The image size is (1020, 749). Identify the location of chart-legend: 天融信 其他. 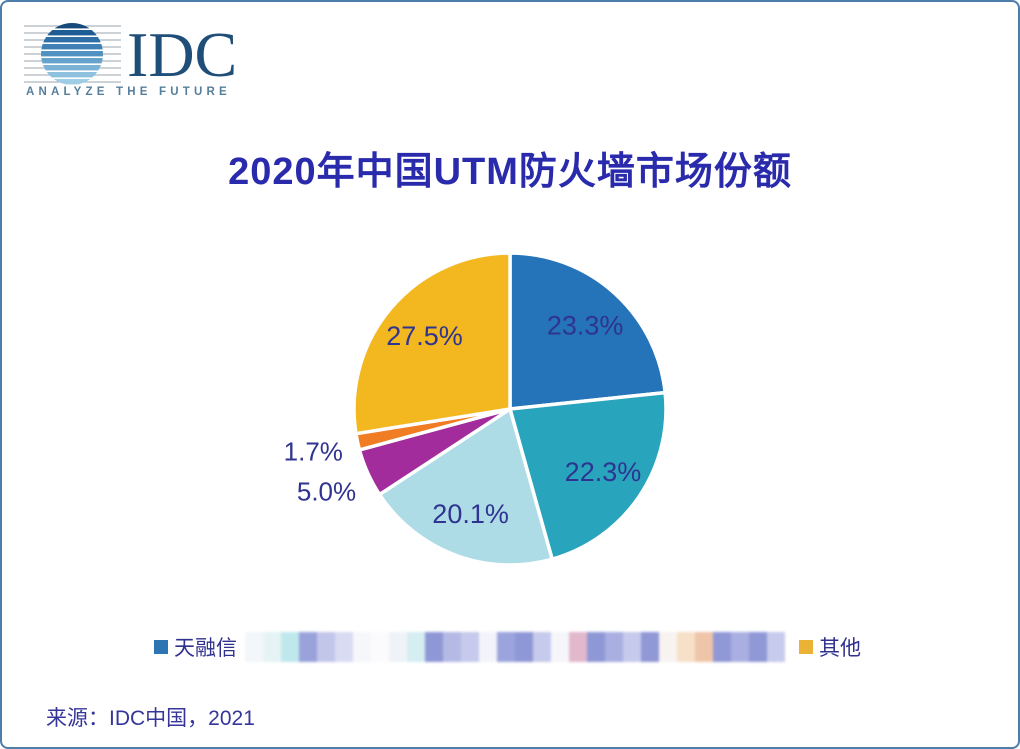
(507, 647).